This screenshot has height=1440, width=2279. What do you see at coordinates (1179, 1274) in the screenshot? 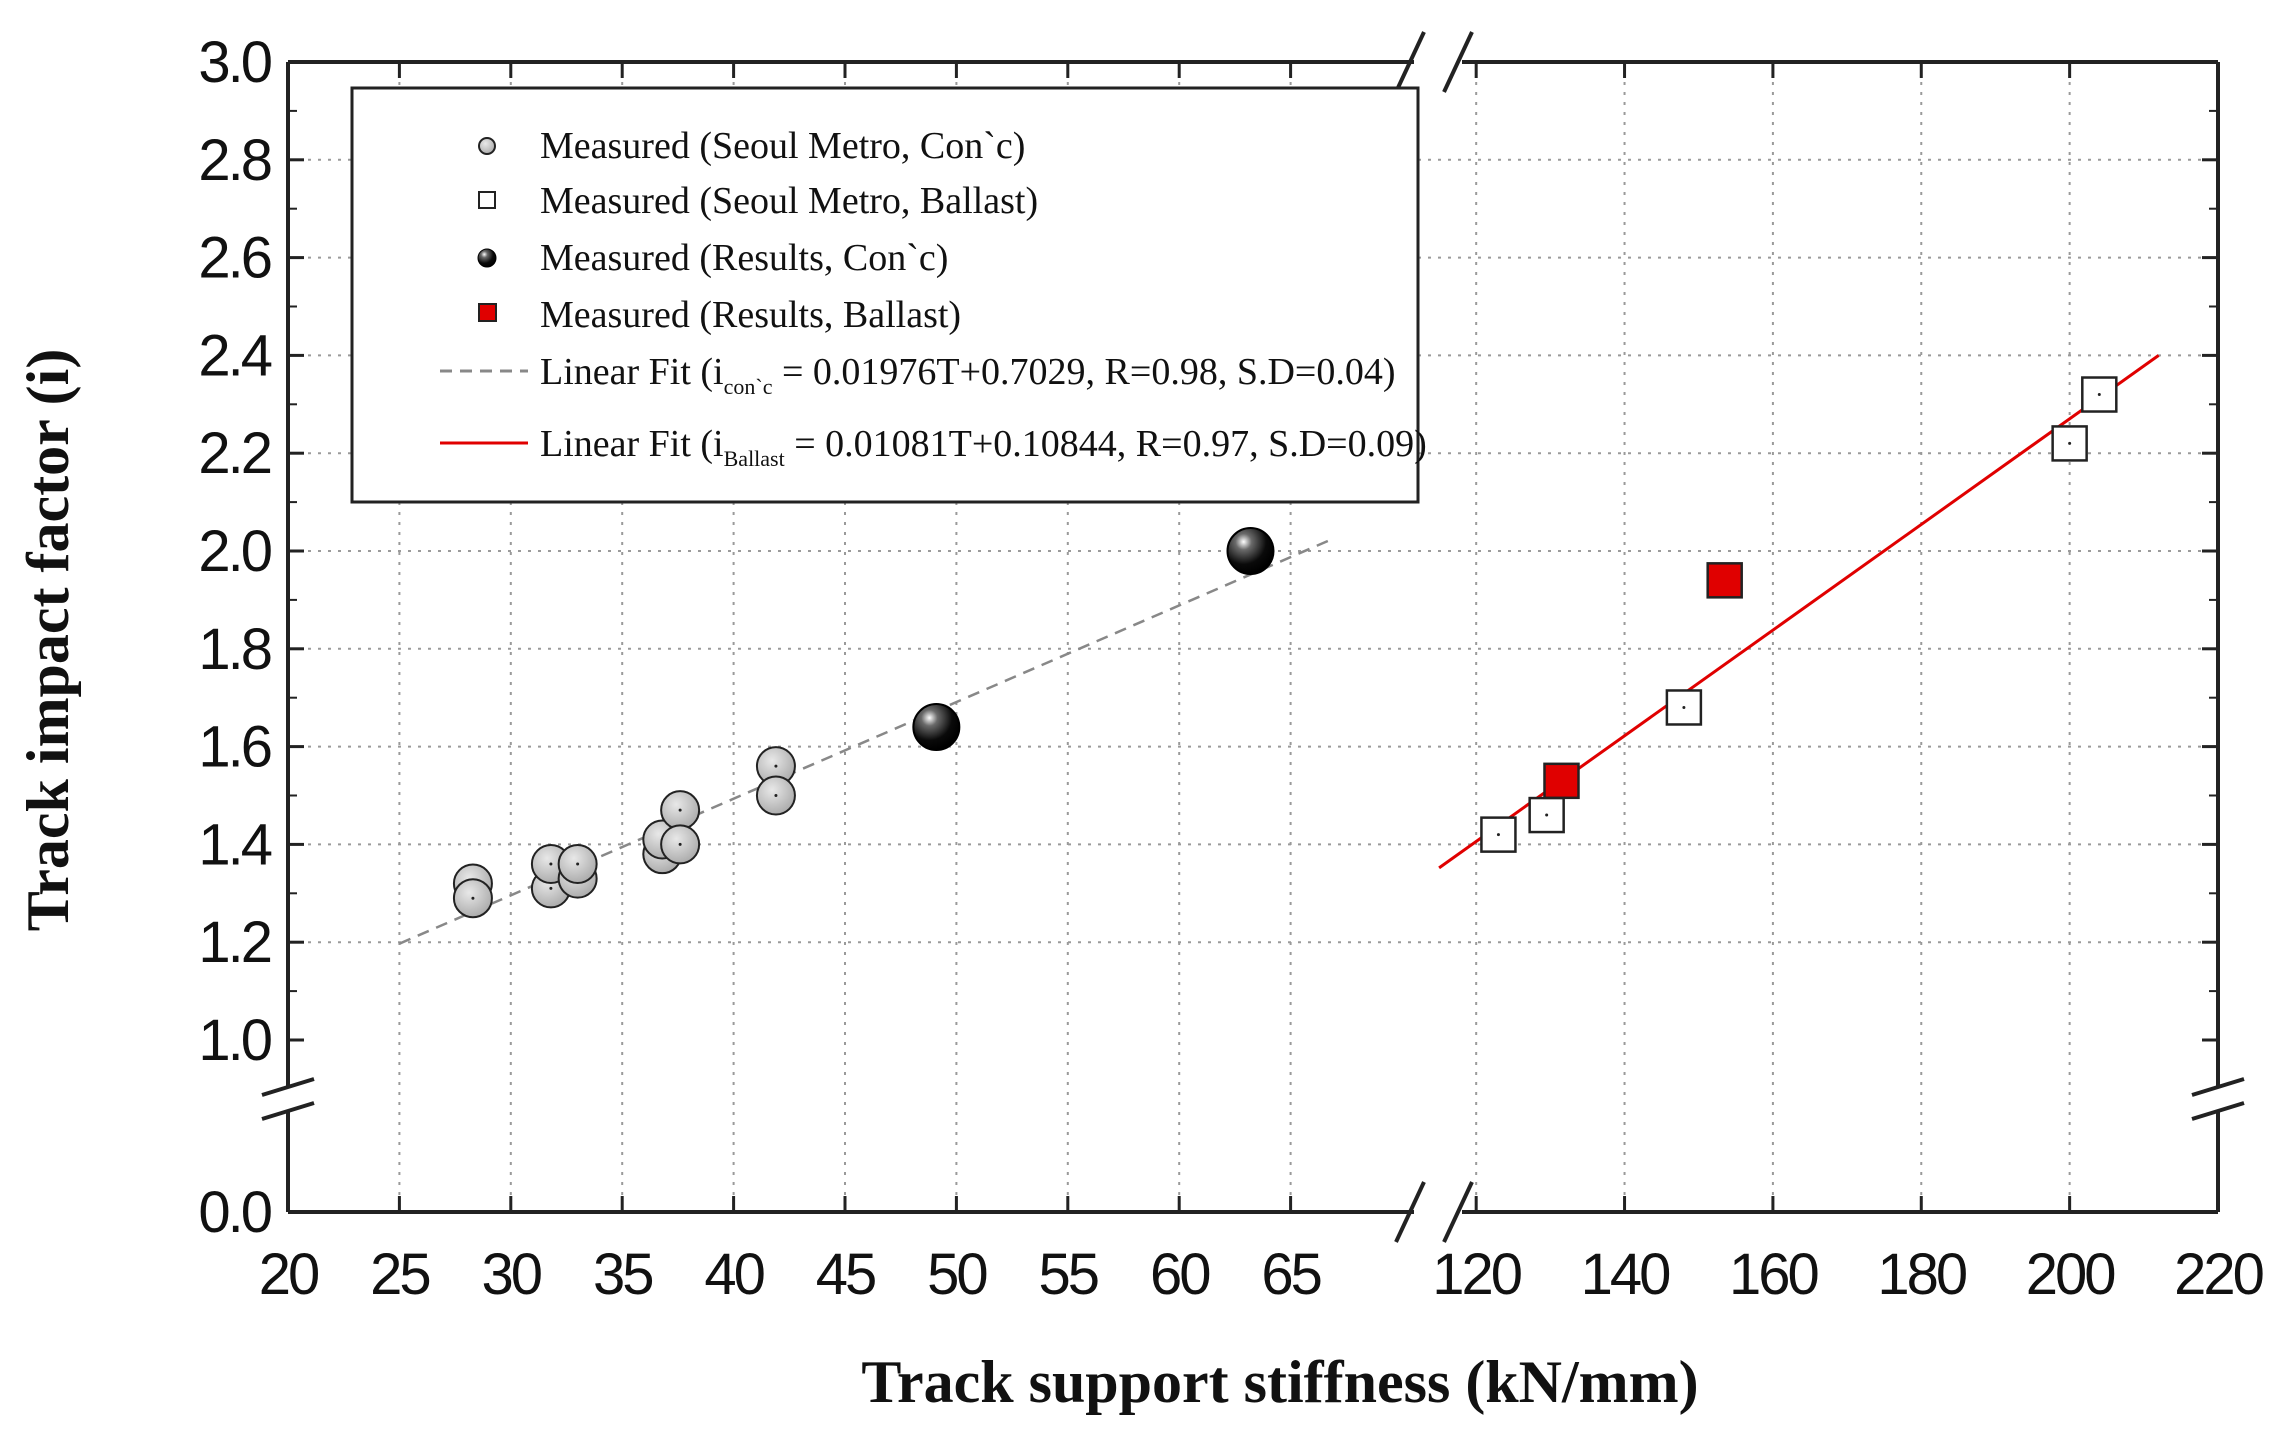
I see `x-tick-label: 60` at bounding box center [1179, 1274].